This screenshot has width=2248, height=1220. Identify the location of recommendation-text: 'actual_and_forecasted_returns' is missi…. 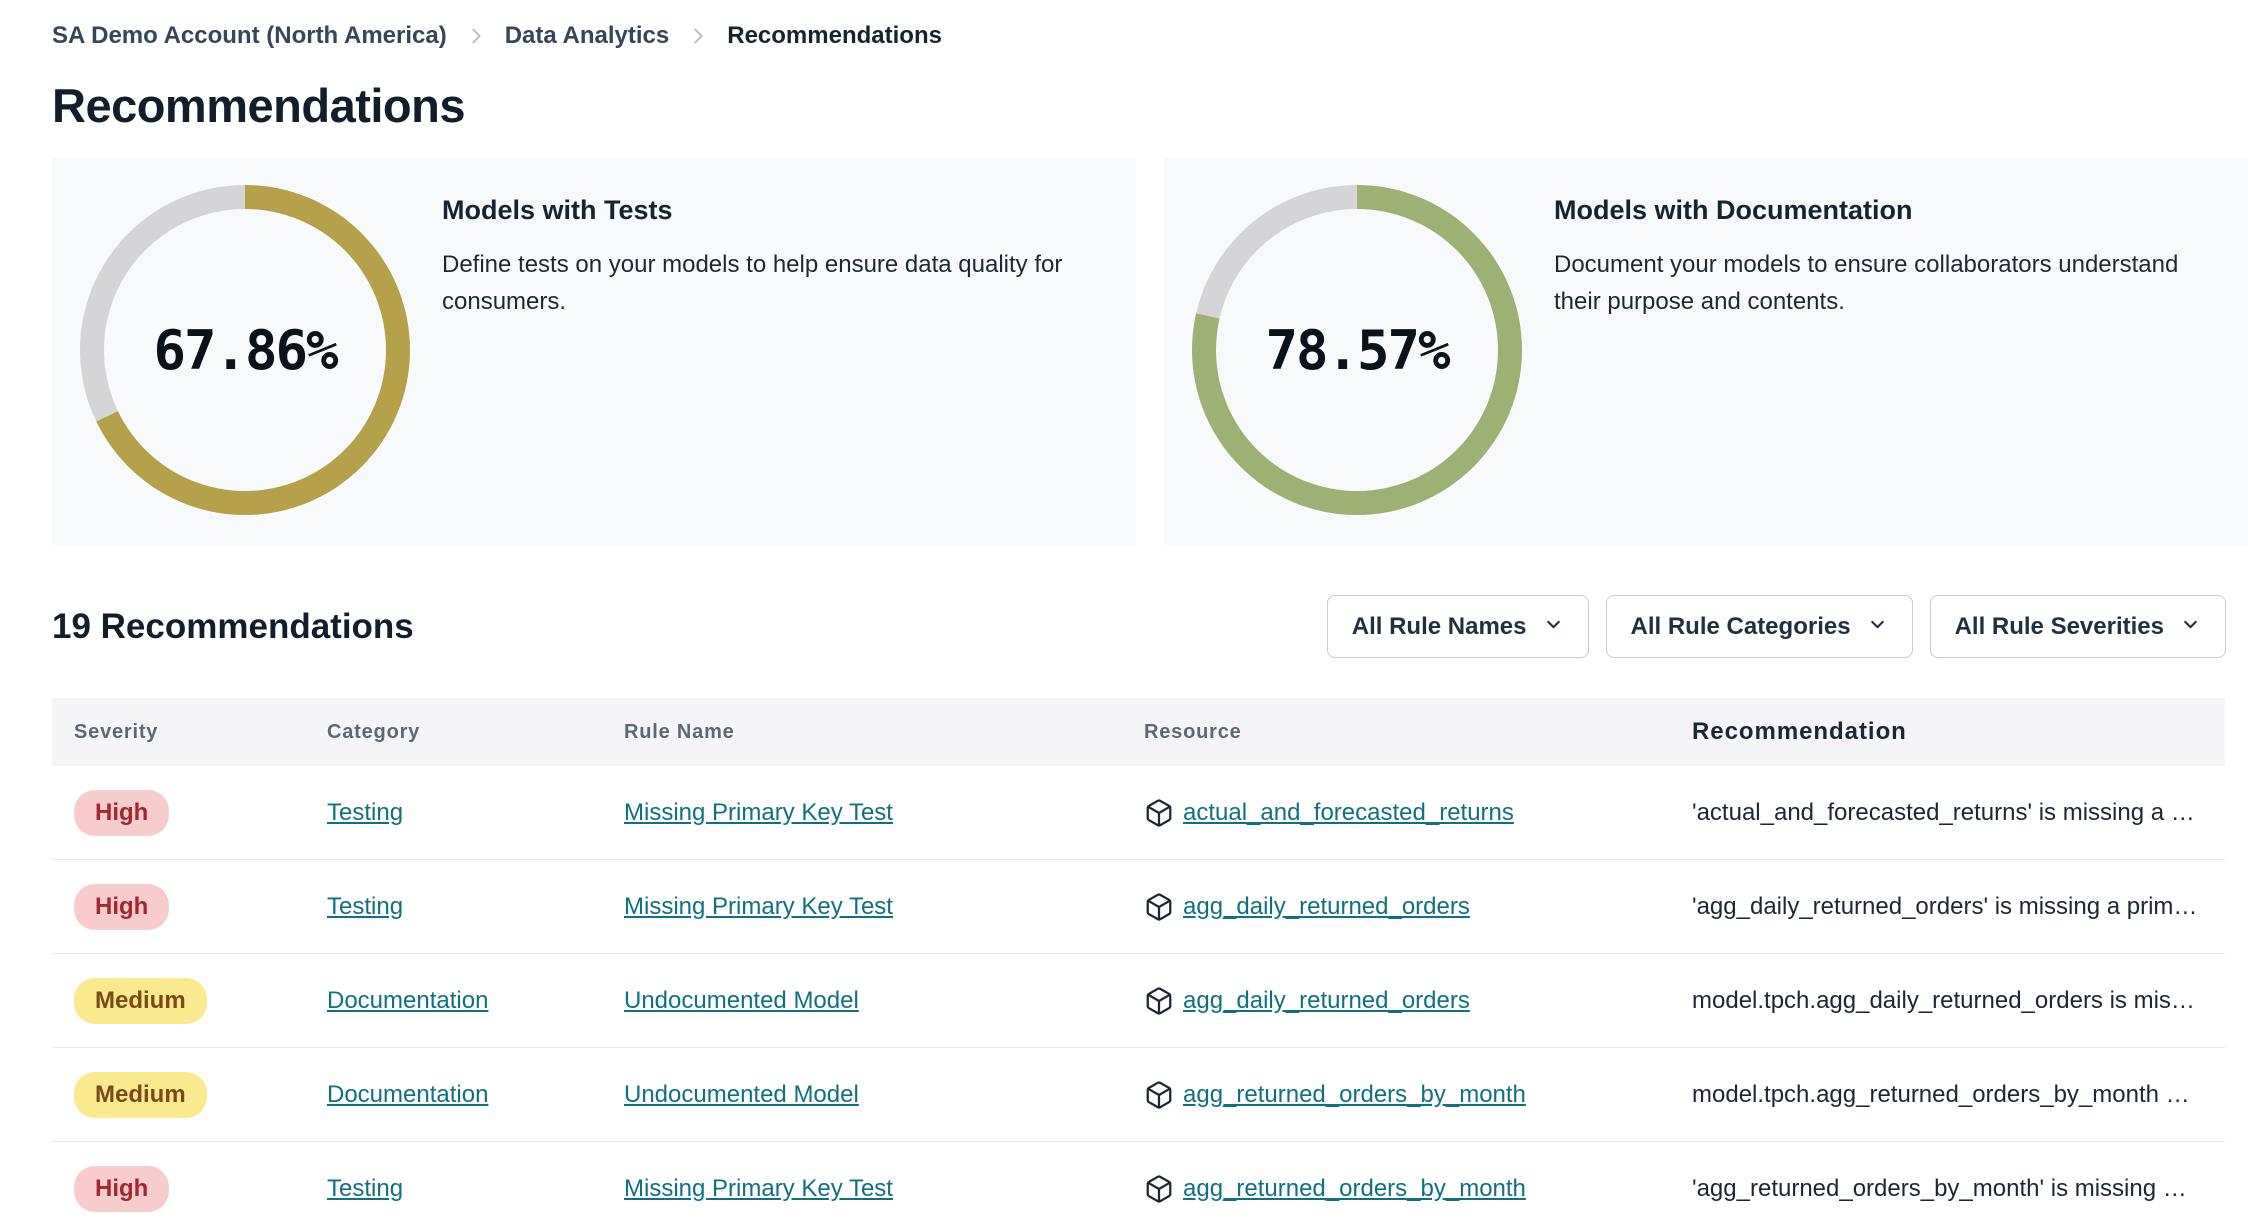
(1943, 812).